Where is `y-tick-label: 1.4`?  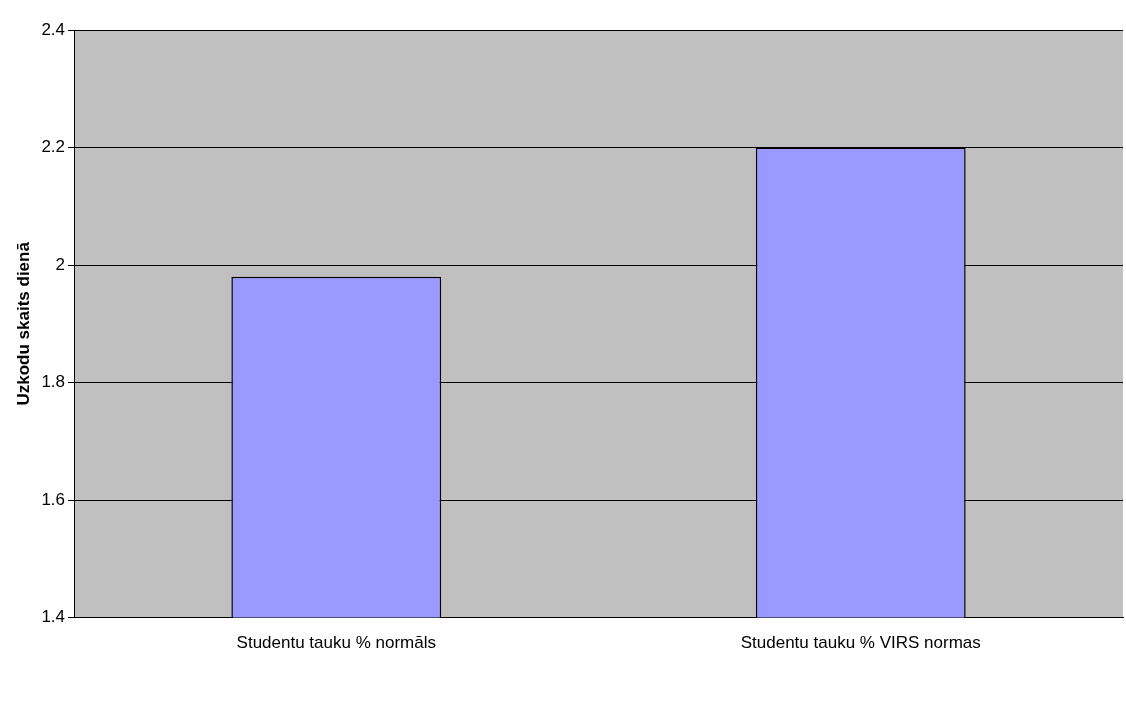 y-tick-label: 1.4 is located at coordinates (53, 617).